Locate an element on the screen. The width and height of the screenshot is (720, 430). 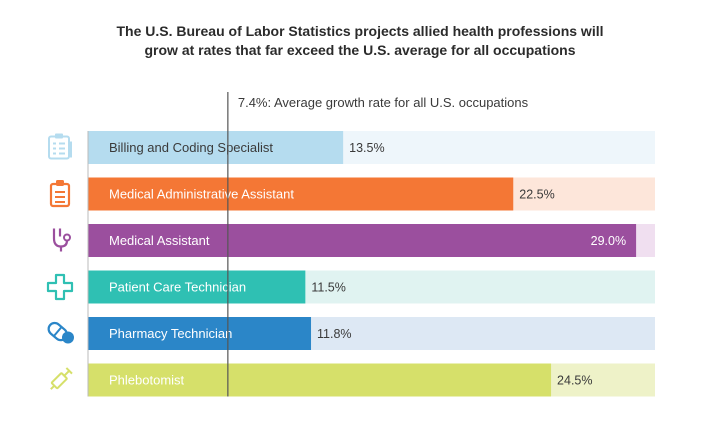
stethoscope-icon is located at coordinates (61, 240).